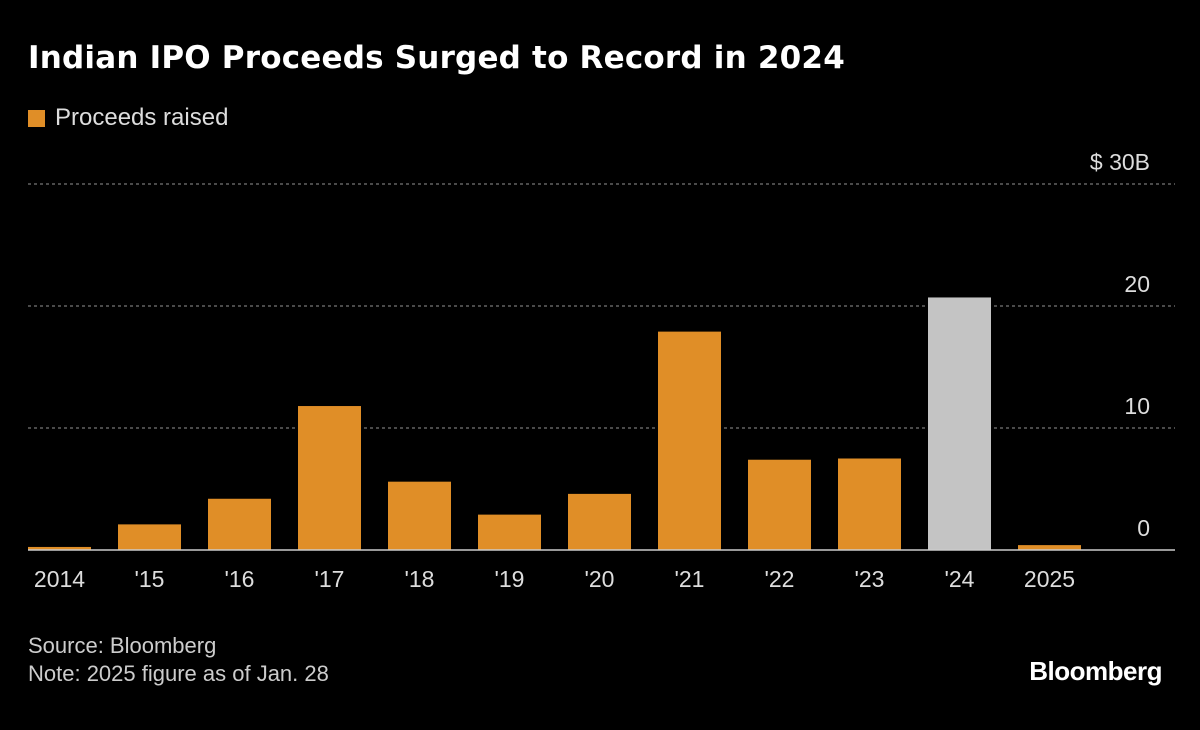 Image resolution: width=1200 pixels, height=730 pixels. Describe the element at coordinates (420, 579) in the screenshot. I see `x-tick-label: '18` at that location.